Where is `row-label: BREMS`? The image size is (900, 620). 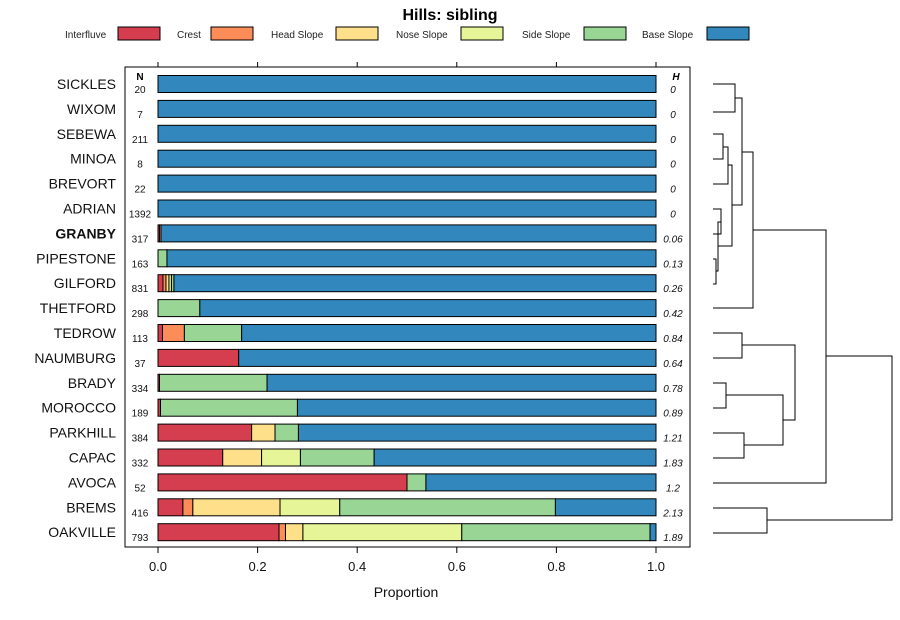 row-label: BREMS is located at coordinates (91, 507).